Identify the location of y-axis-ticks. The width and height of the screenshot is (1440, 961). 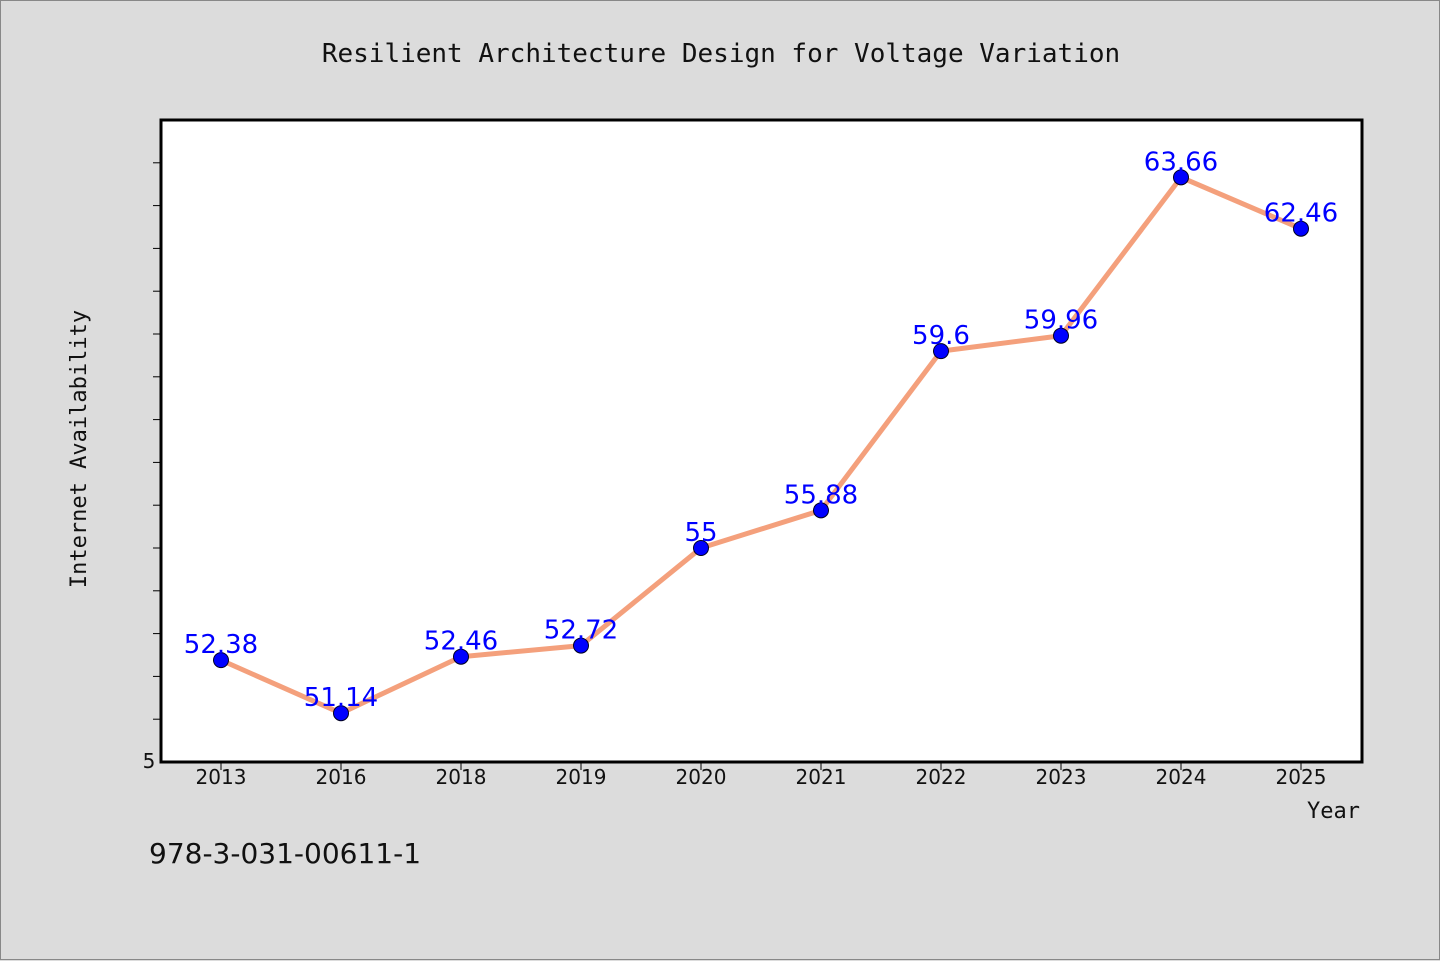
(157, 441).